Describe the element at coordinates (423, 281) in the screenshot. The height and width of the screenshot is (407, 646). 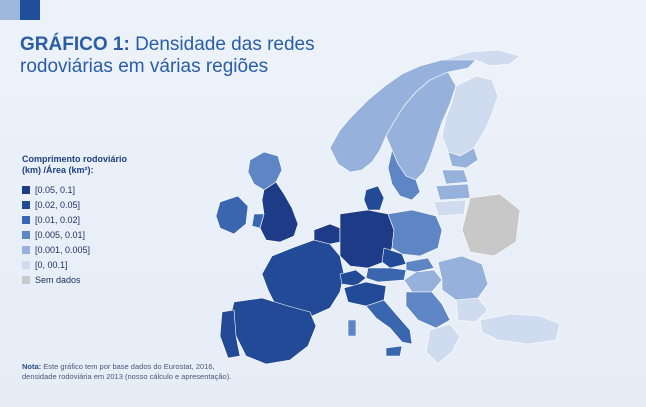
I see `region-hungary` at that location.